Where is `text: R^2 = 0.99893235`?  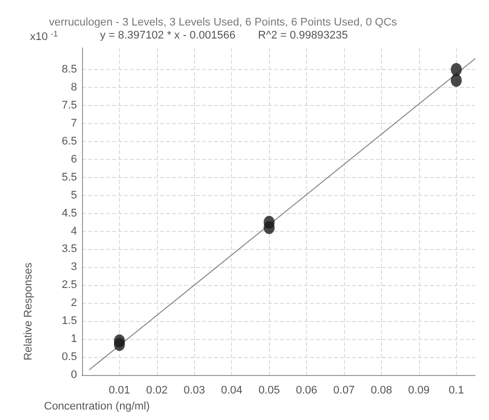
text: R^2 = 0.99893235 is located at coordinates (303, 36).